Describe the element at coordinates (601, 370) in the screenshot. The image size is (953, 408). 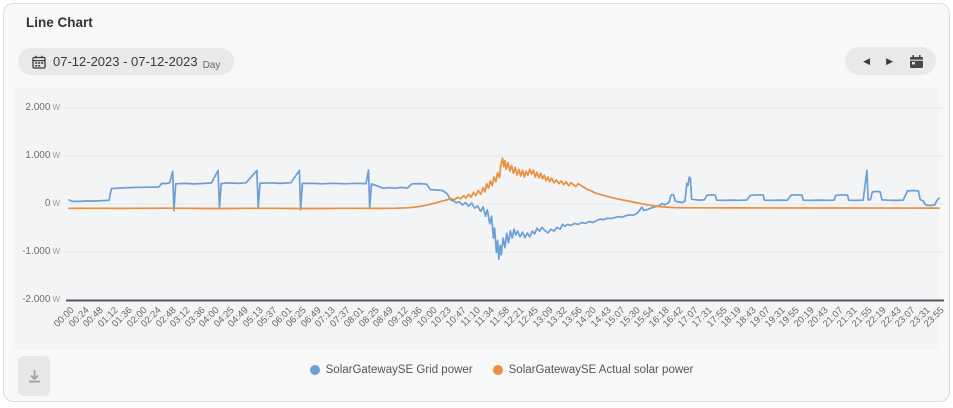
I see `legend-label: SolarGatewaySE Actual solar power` at that location.